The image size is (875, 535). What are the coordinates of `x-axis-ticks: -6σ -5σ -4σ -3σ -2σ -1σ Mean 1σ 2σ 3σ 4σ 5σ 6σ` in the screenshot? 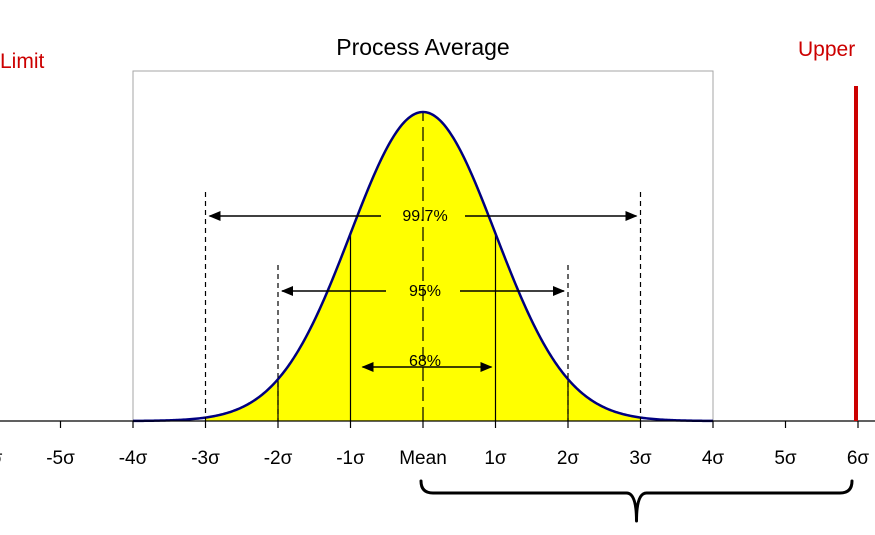 It's located at (434, 445).